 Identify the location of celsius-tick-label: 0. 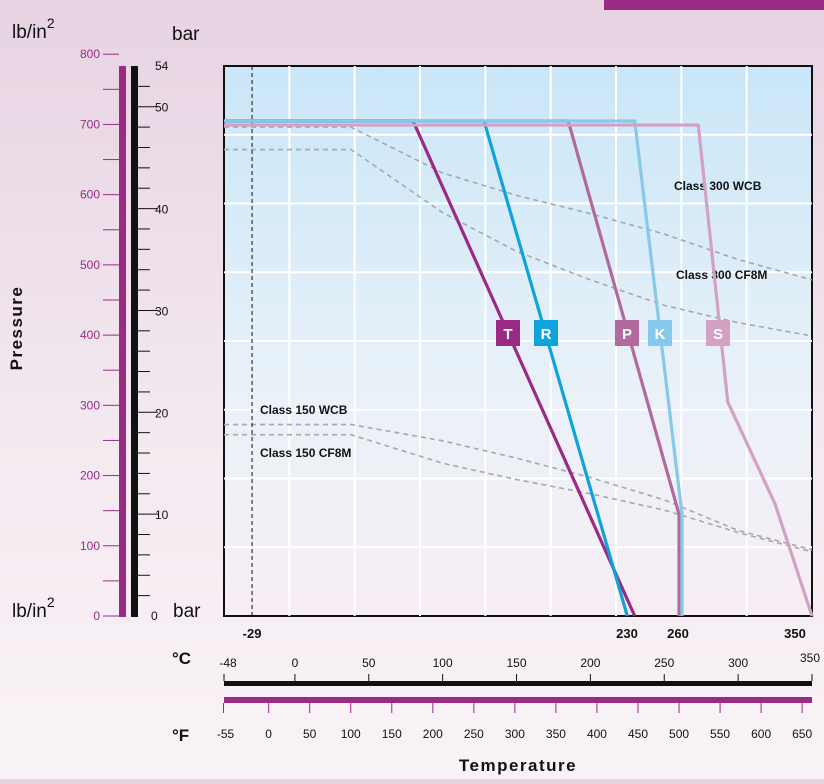
(295, 663).